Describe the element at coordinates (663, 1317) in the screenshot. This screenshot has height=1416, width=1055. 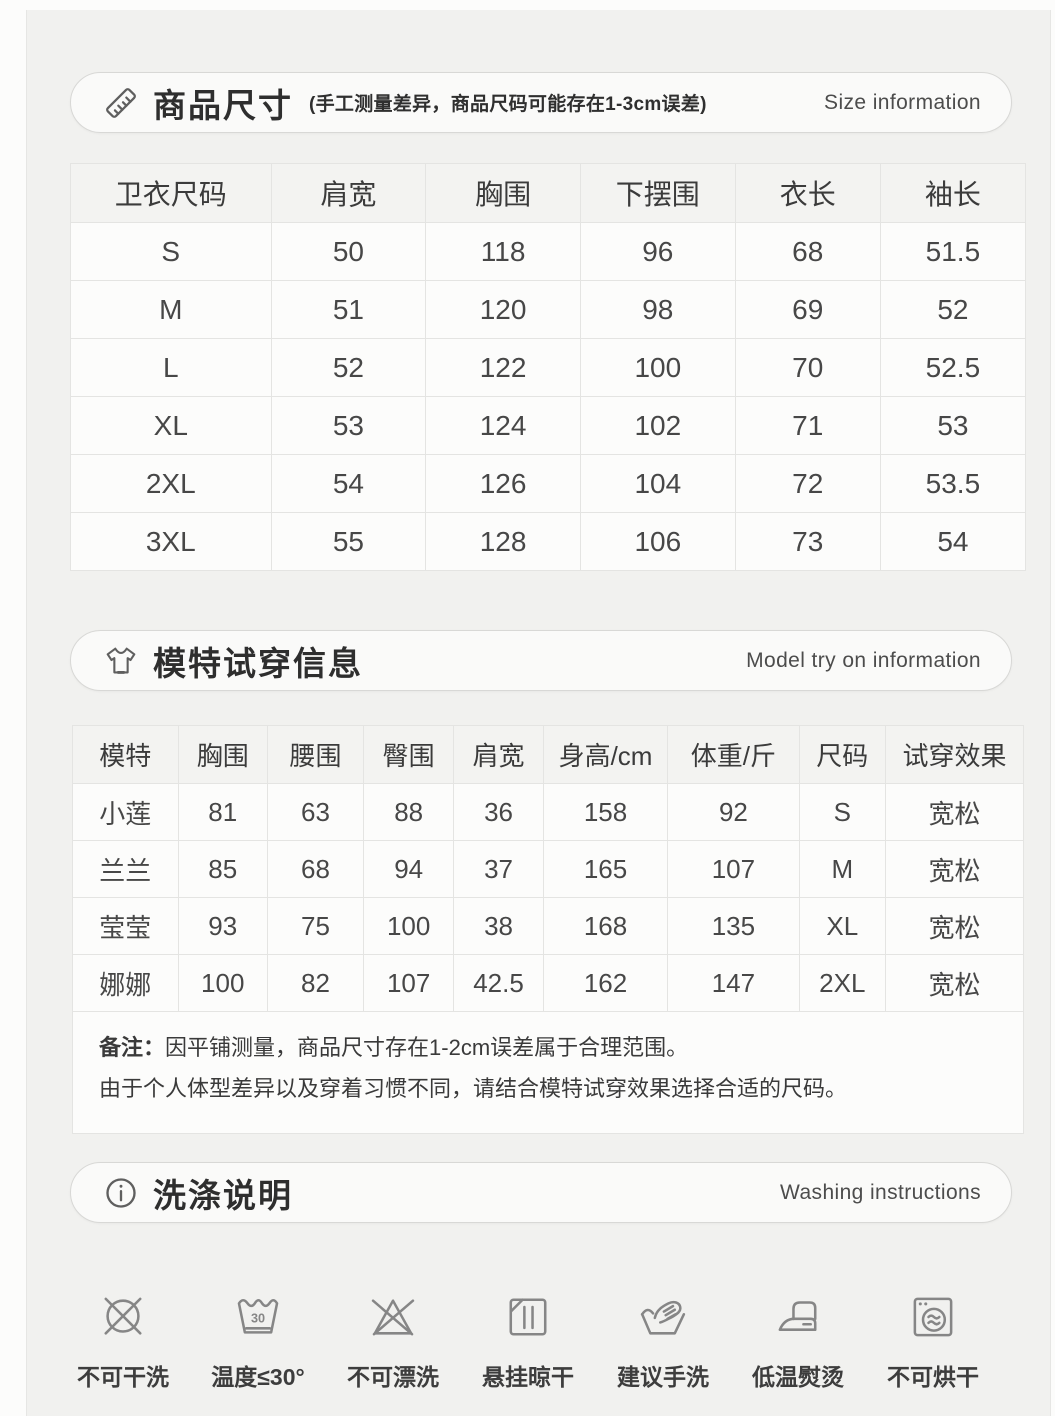
I see `hand-wash-icon` at that location.